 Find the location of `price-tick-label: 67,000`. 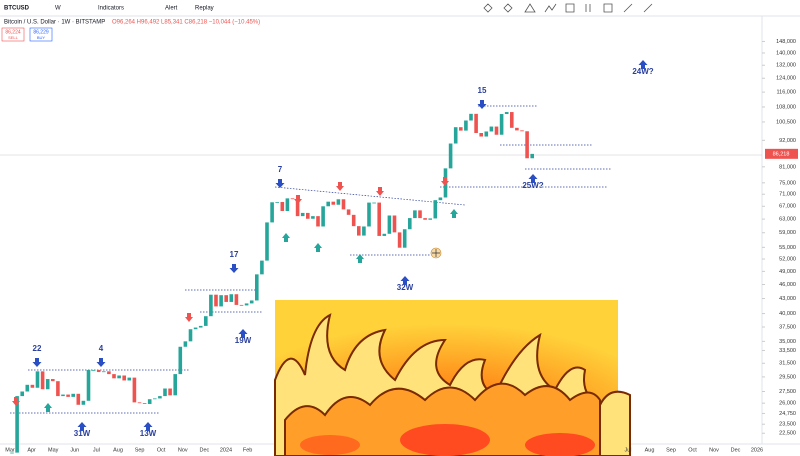

price-tick-label: 67,000 is located at coordinates (787, 207).